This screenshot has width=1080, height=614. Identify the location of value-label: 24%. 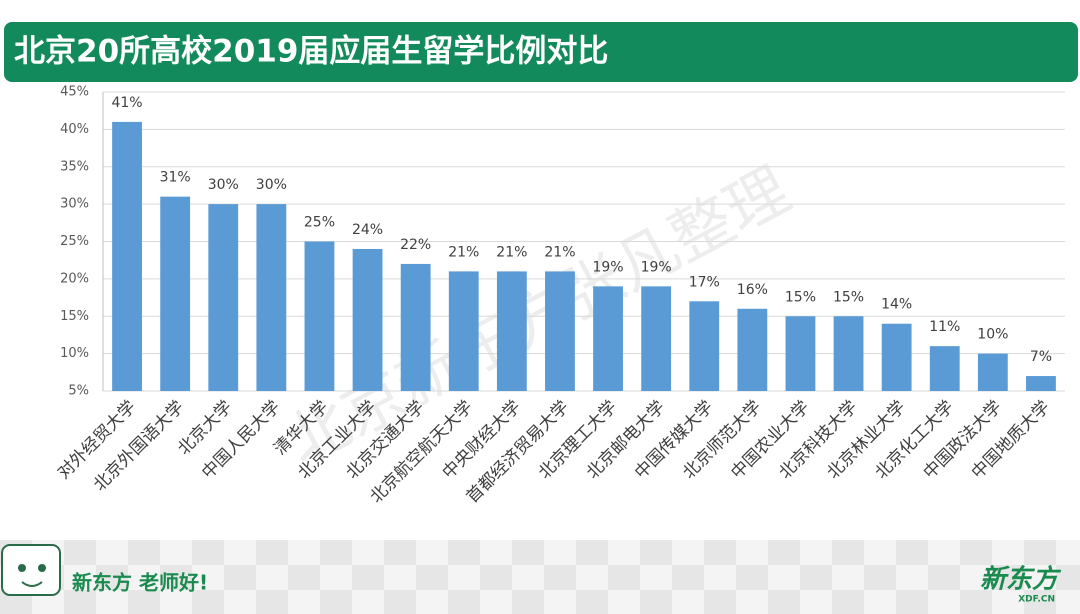
(367, 230).